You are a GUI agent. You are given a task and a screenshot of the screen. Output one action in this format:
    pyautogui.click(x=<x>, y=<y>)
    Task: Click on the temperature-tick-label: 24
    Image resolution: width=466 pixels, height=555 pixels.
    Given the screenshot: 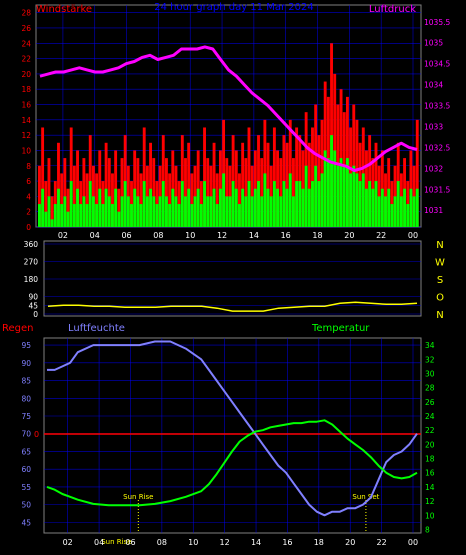 What is the action you would take?
    pyautogui.click(x=430, y=416)
    